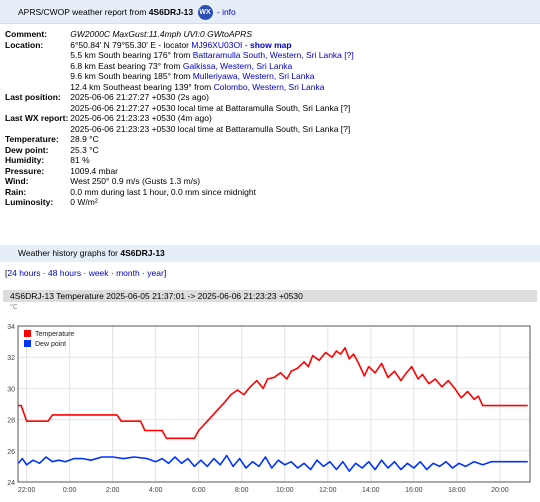  What do you see at coordinates (141, 118) in the screenshot?
I see `last-wx-value: 2025-06-06 21:23:23 +0530 (4m ago)` at bounding box center [141, 118].